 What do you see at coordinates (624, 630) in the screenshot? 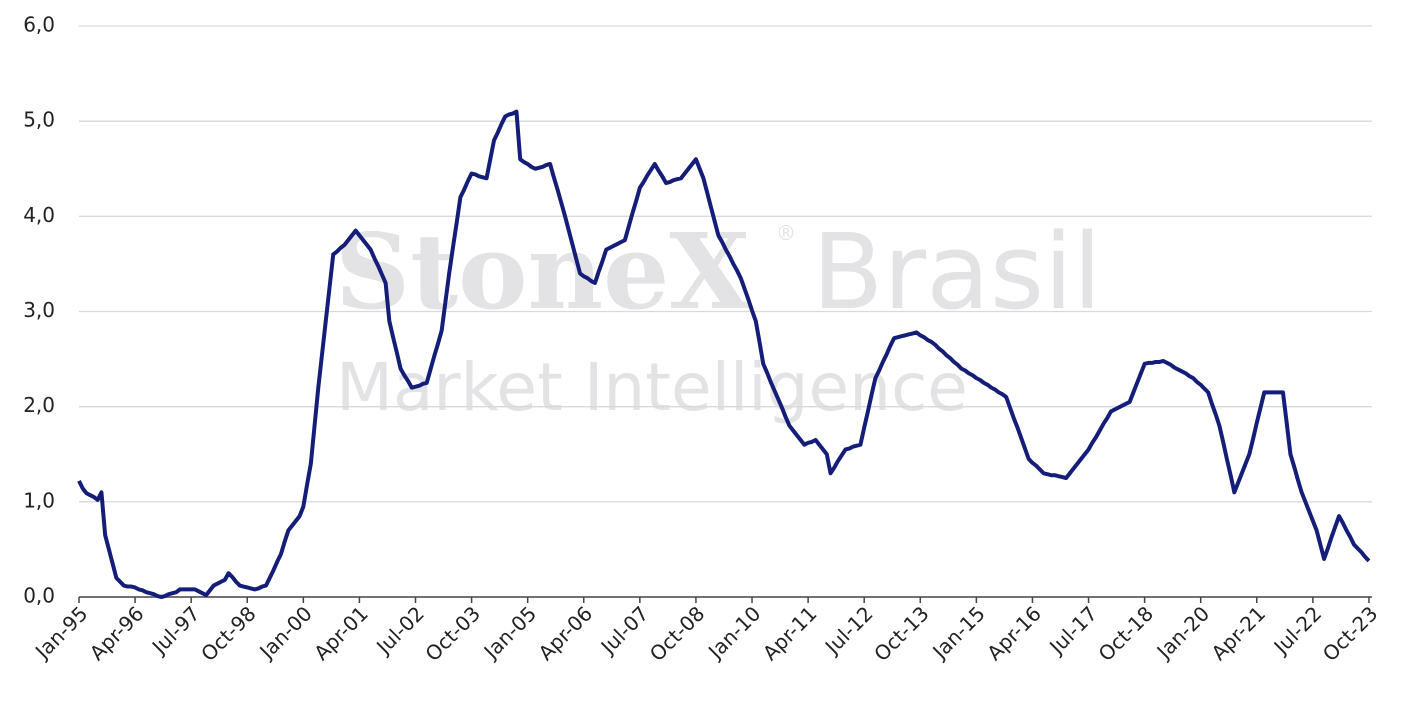
I see `x-tick-label: Jul-07` at bounding box center [624, 630].